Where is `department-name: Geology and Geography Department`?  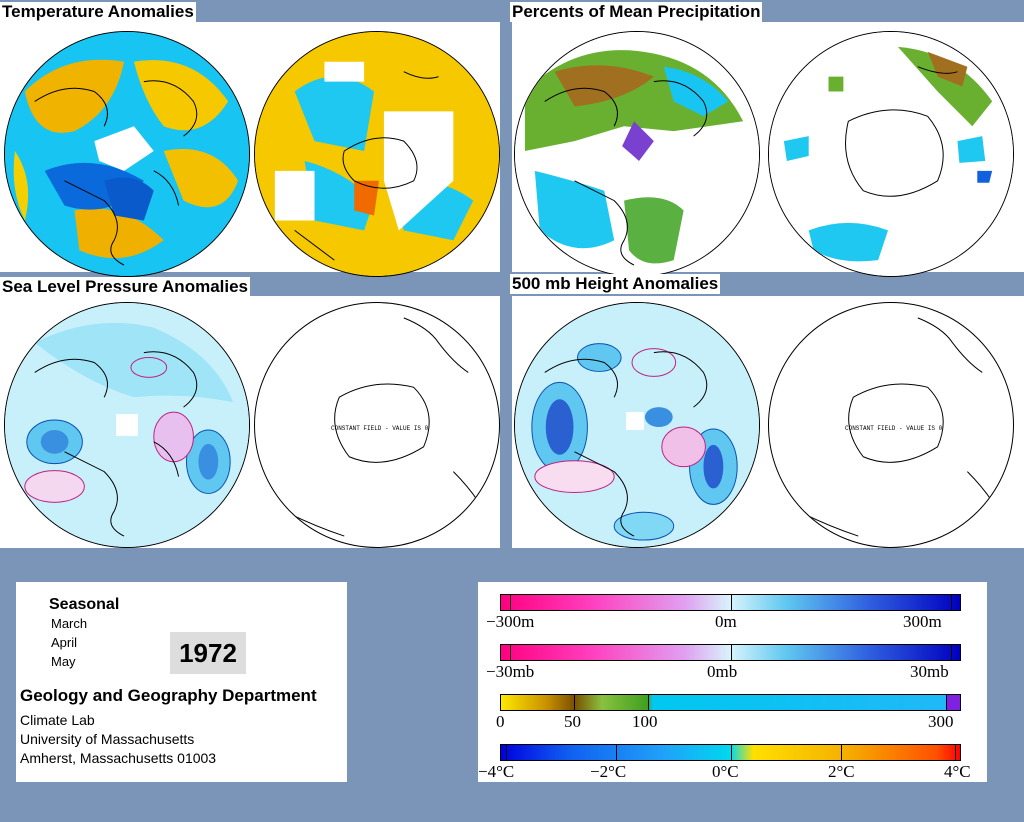 department-name: Geology and Geography Department is located at coordinates (168, 695).